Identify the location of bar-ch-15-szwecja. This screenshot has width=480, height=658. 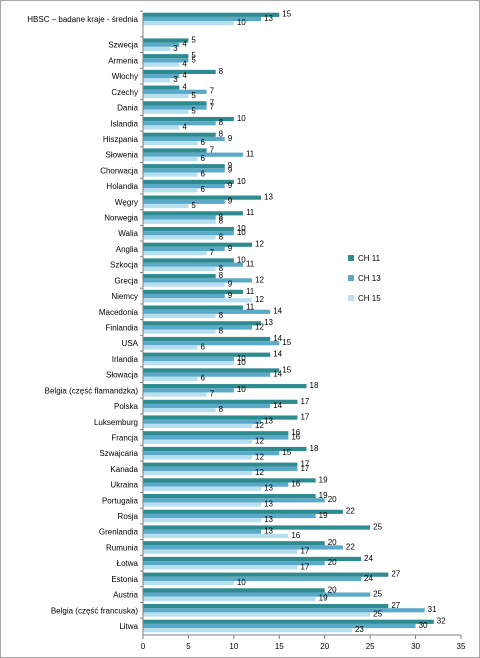
(157, 49).